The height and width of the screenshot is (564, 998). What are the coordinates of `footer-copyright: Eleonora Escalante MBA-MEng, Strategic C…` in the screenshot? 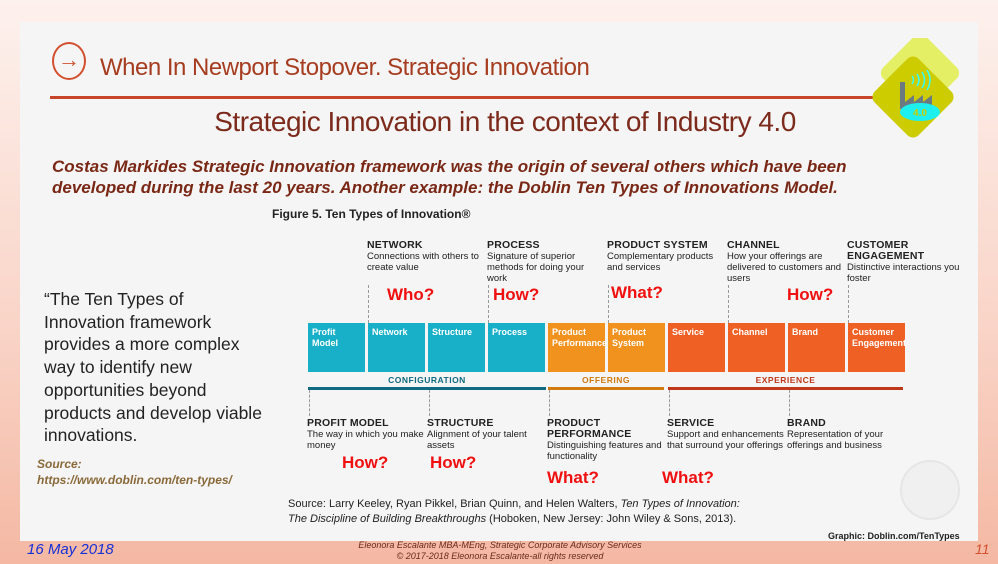 It's located at (500, 551).